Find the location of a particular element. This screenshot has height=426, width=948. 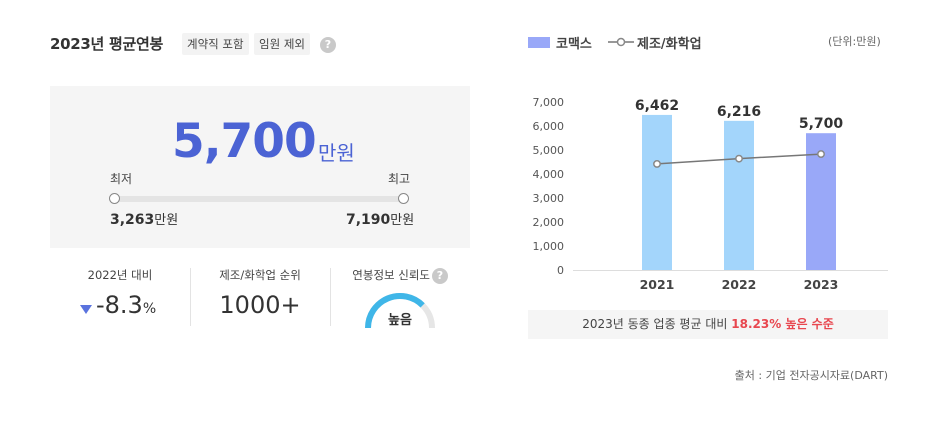

max-salary-unit: 만원 is located at coordinates (402, 220).